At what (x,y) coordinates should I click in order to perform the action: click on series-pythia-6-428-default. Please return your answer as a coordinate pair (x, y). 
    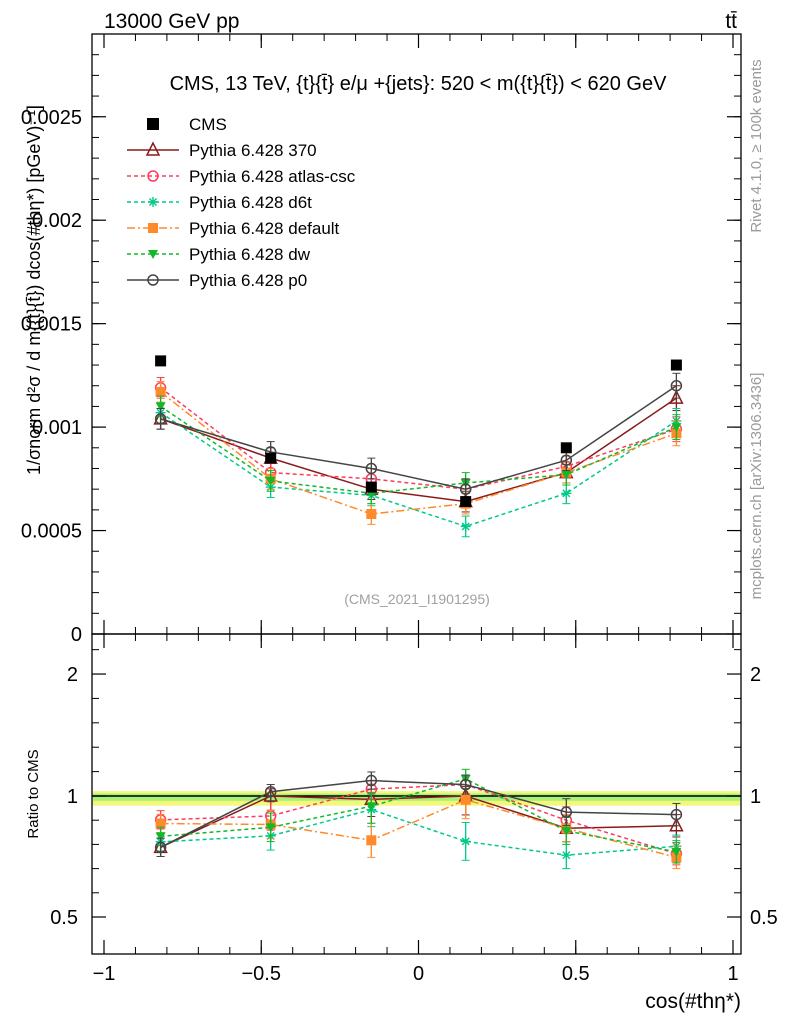
    Looking at the image, I should click on (418, 453).